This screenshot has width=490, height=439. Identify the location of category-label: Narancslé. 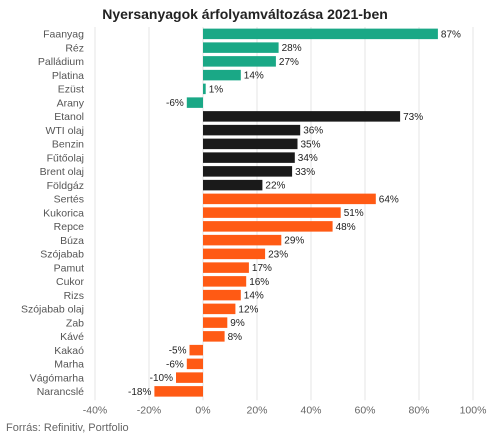
(60, 392).